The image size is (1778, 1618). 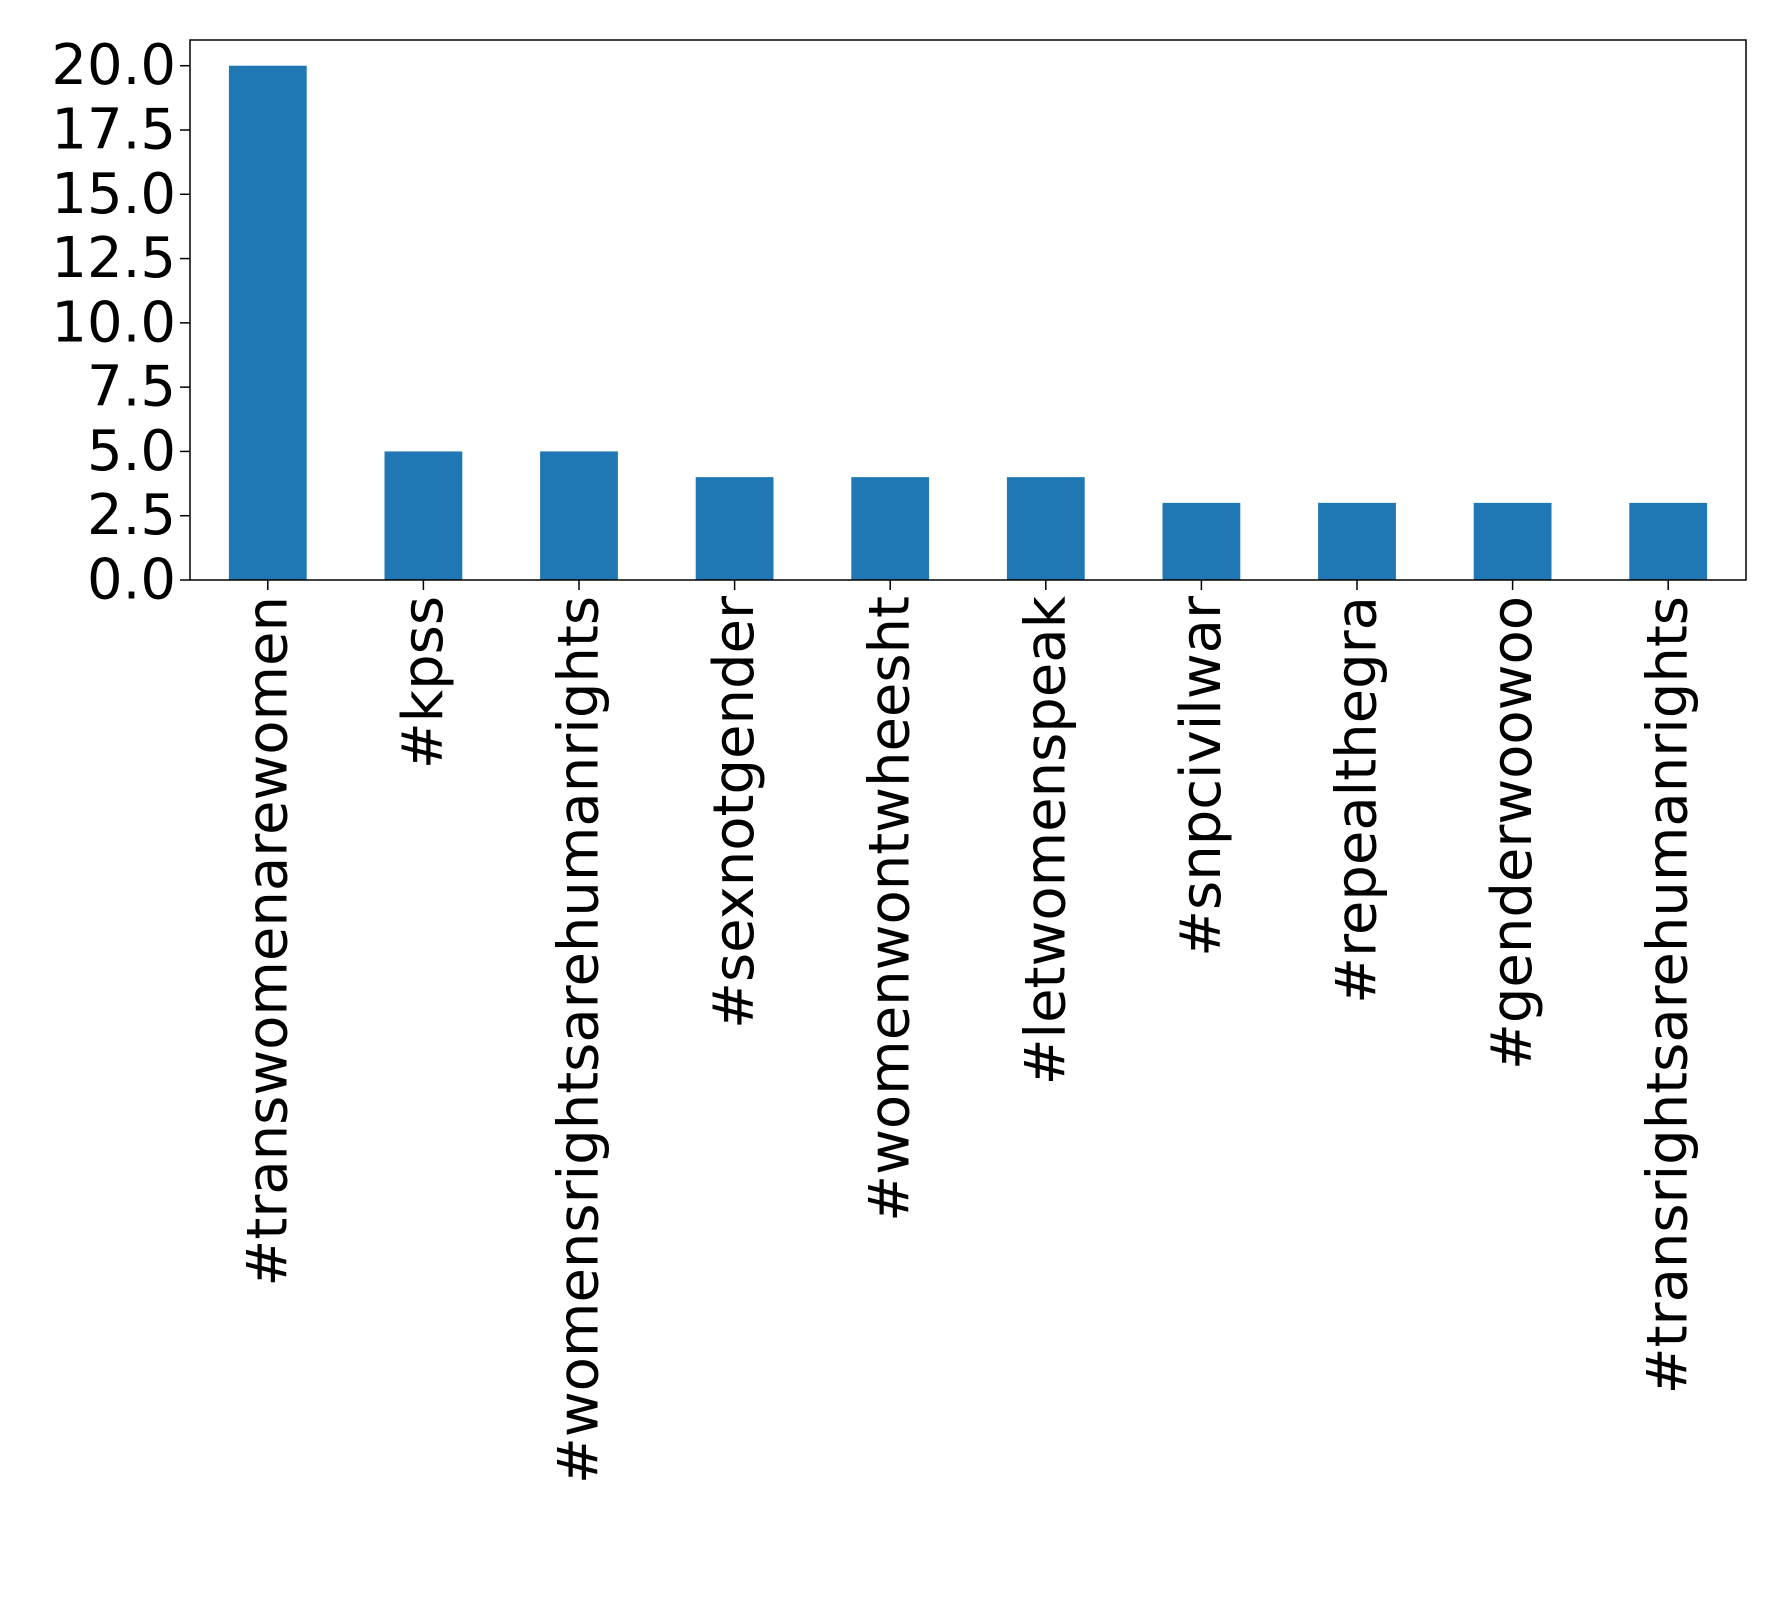 What do you see at coordinates (267, 322) in the screenshot?
I see `bar-transwomenarewomen` at bounding box center [267, 322].